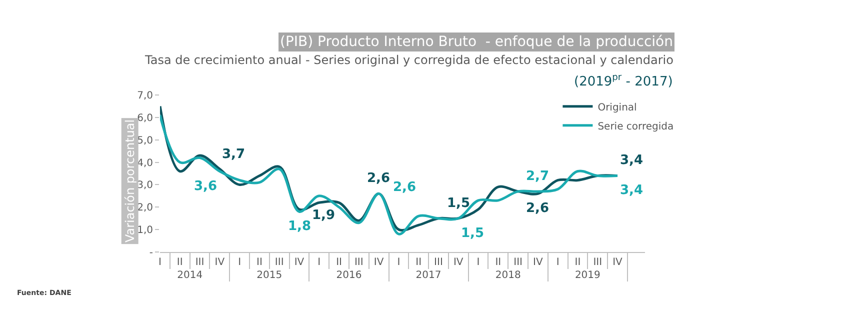 This screenshot has height=331, width=852. Describe the element at coordinates (429, 275) in the screenshot. I see `text: 2017` at that location.